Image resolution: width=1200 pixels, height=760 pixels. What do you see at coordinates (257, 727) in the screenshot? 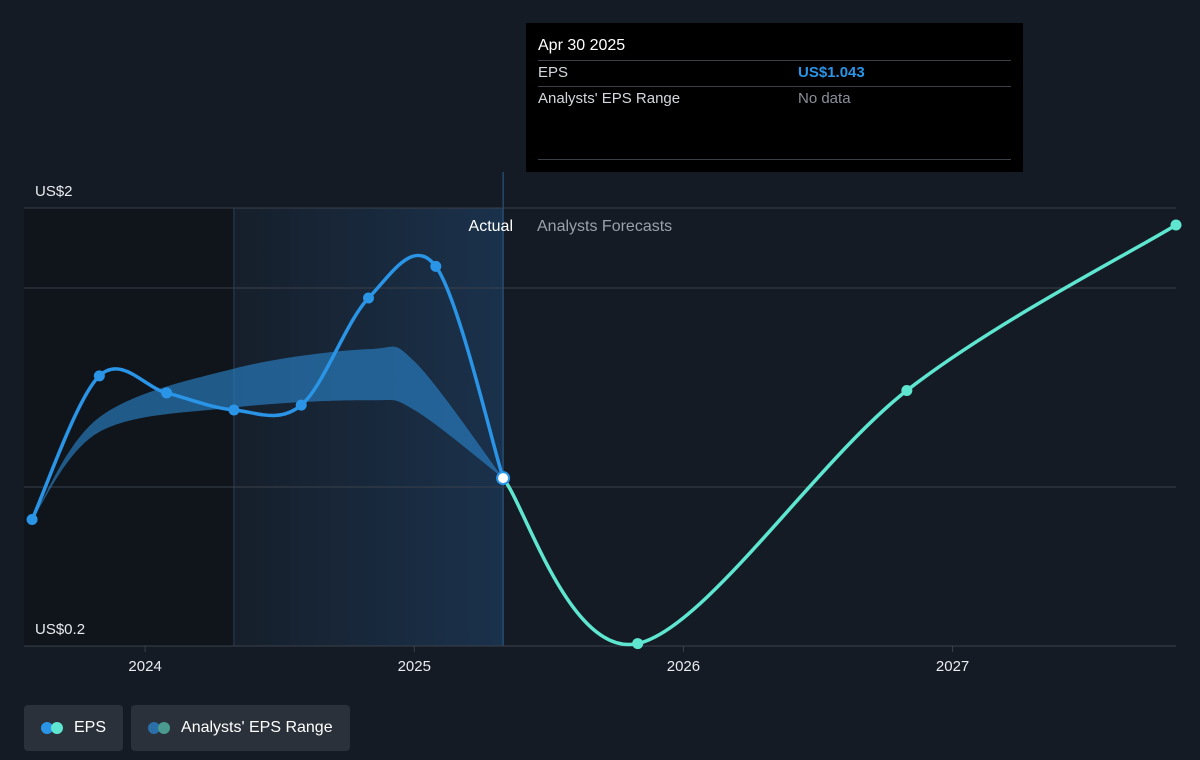
I see `legend-range-label: Analysts' EPS Range` at bounding box center [257, 727].